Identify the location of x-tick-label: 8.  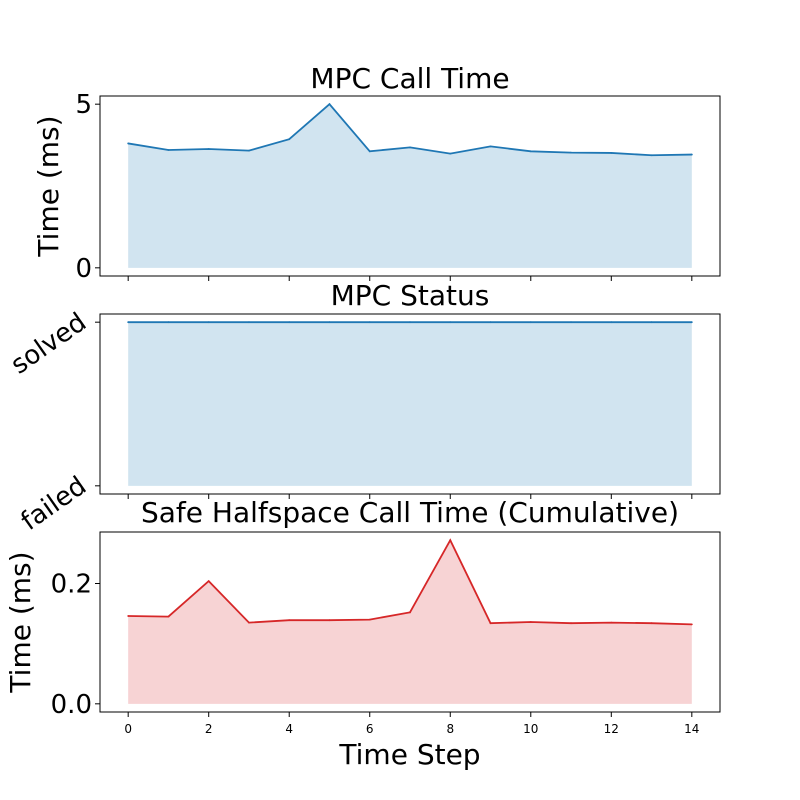
(450, 729).